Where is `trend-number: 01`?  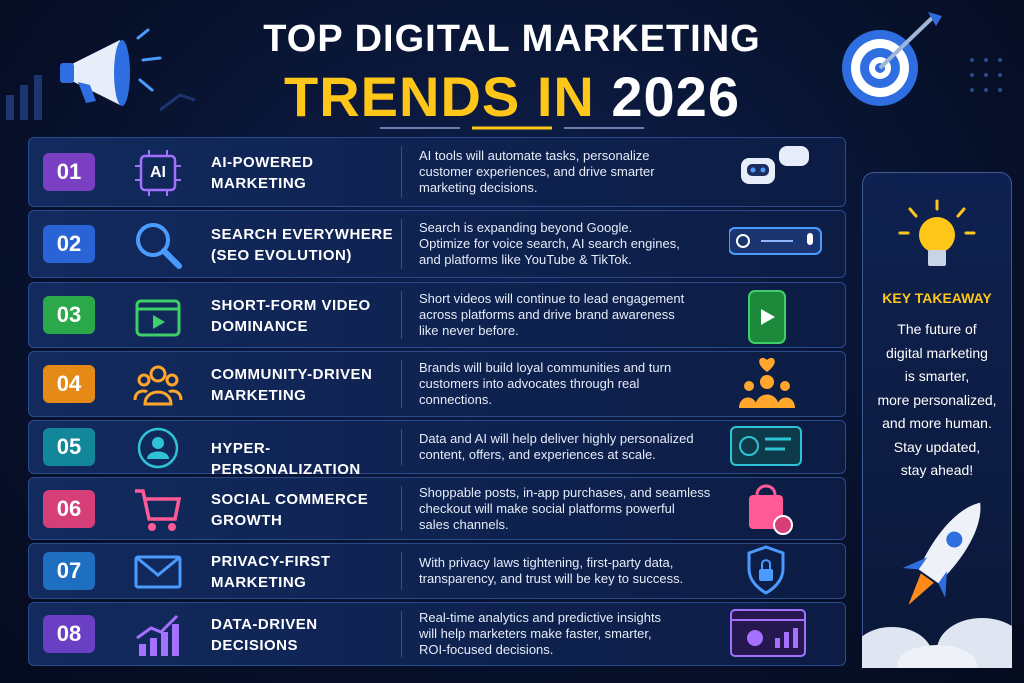
trend-number: 01 is located at coordinates (69, 172).